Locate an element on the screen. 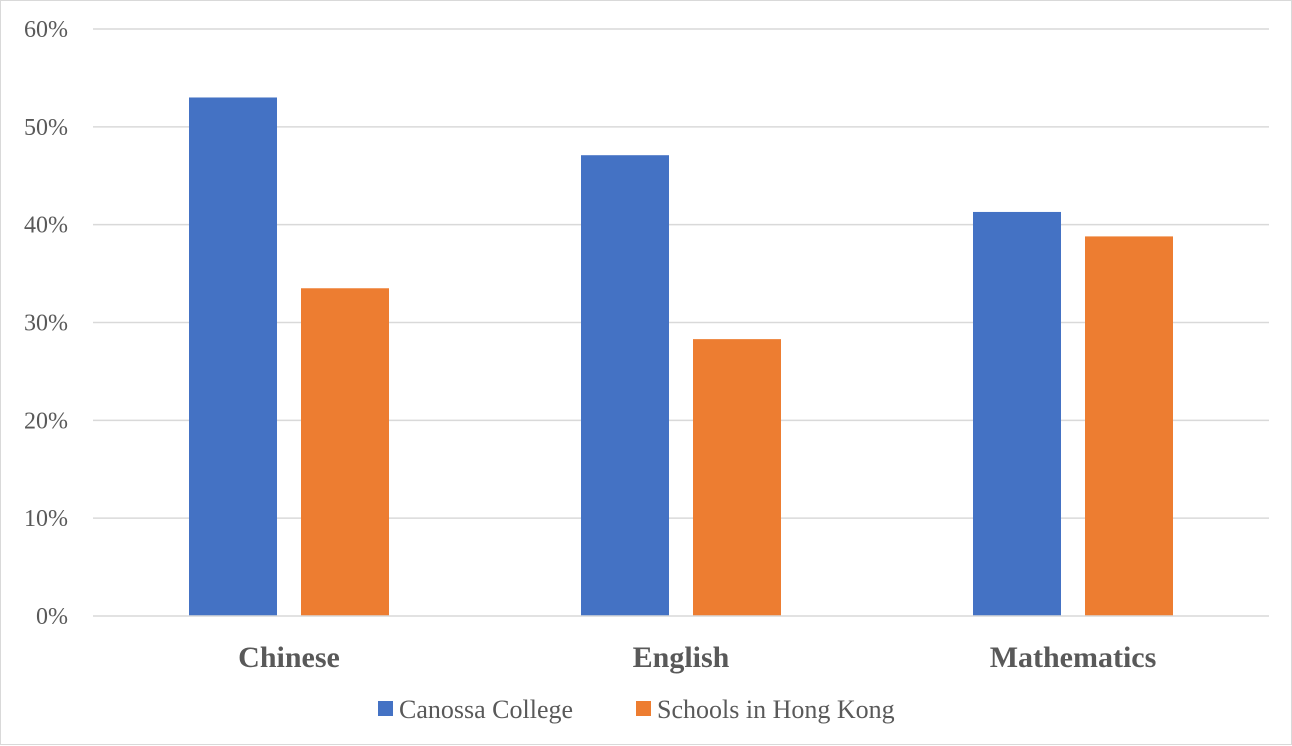  bar-canossa-college-chinese is located at coordinates (233, 356).